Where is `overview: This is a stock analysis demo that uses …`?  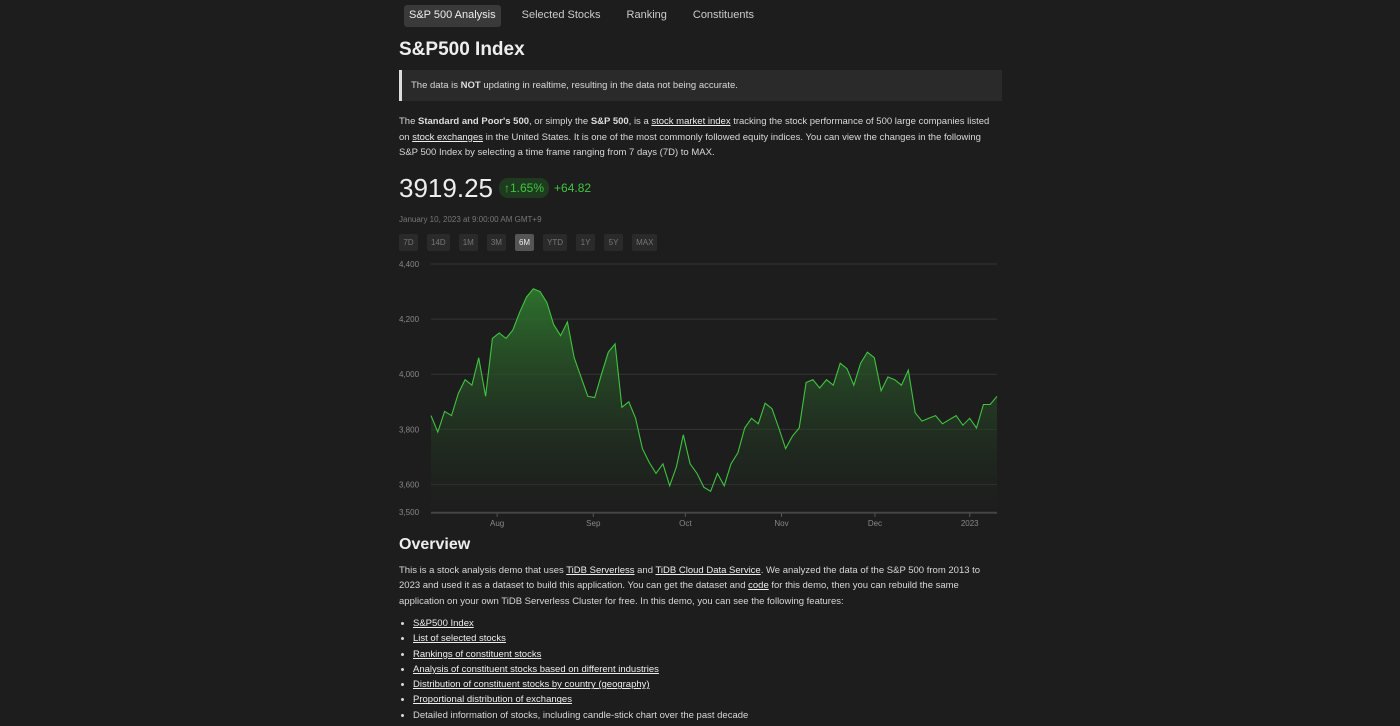
overview: This is a stock analysis demo that uses … is located at coordinates (700, 586).